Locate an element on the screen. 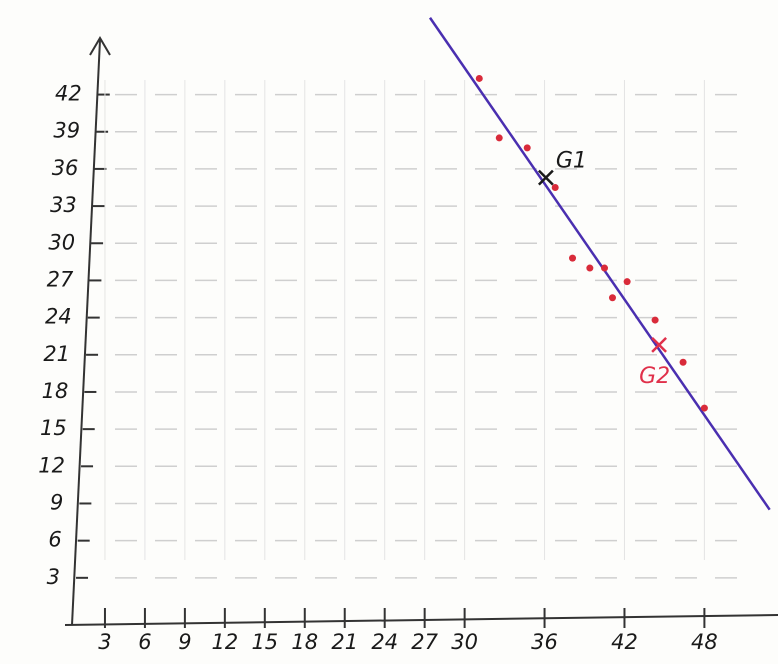 Image resolution: width=778 pixels, height=664 pixels. x-axis is located at coordinates (421, 620).